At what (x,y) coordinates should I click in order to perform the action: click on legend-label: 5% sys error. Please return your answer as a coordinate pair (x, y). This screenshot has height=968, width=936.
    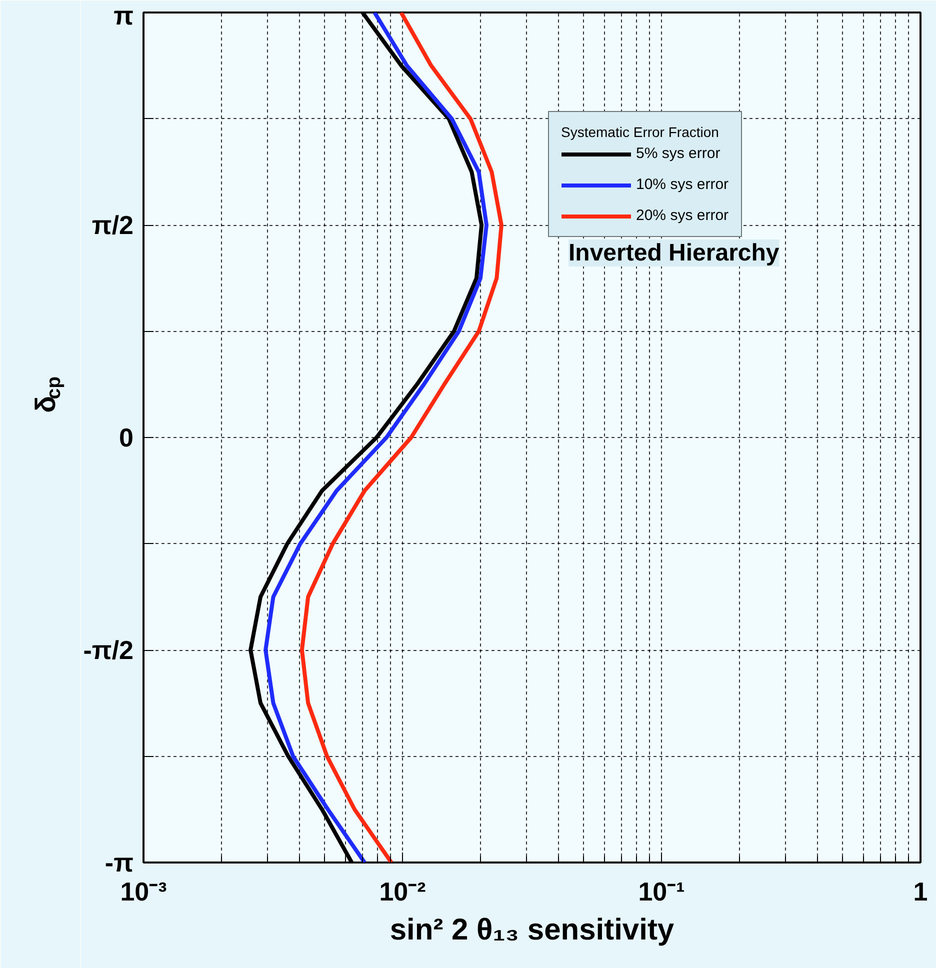
    Looking at the image, I should click on (678, 153).